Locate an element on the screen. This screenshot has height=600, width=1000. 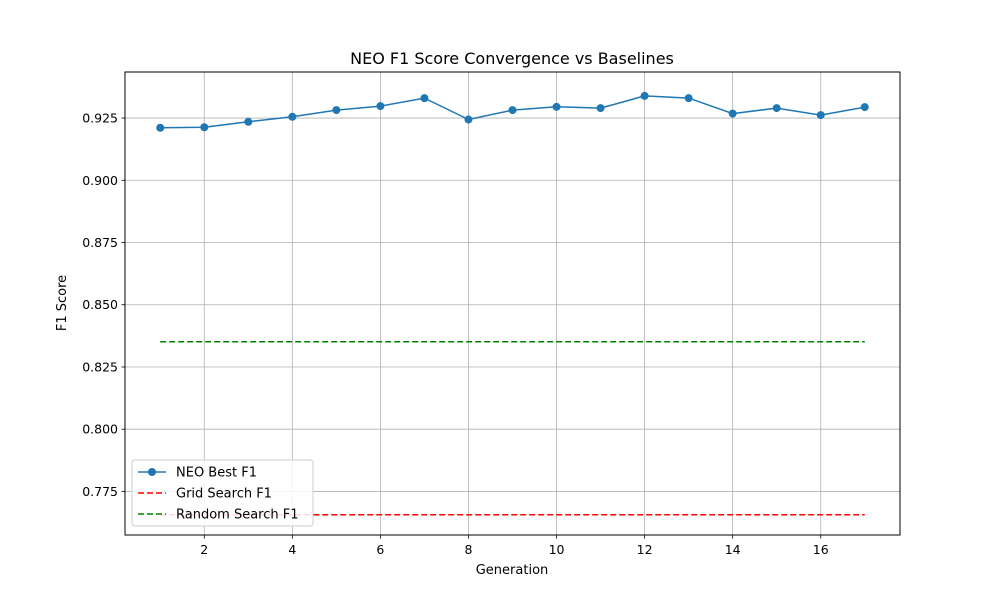
legend-box is located at coordinates (222, 493).